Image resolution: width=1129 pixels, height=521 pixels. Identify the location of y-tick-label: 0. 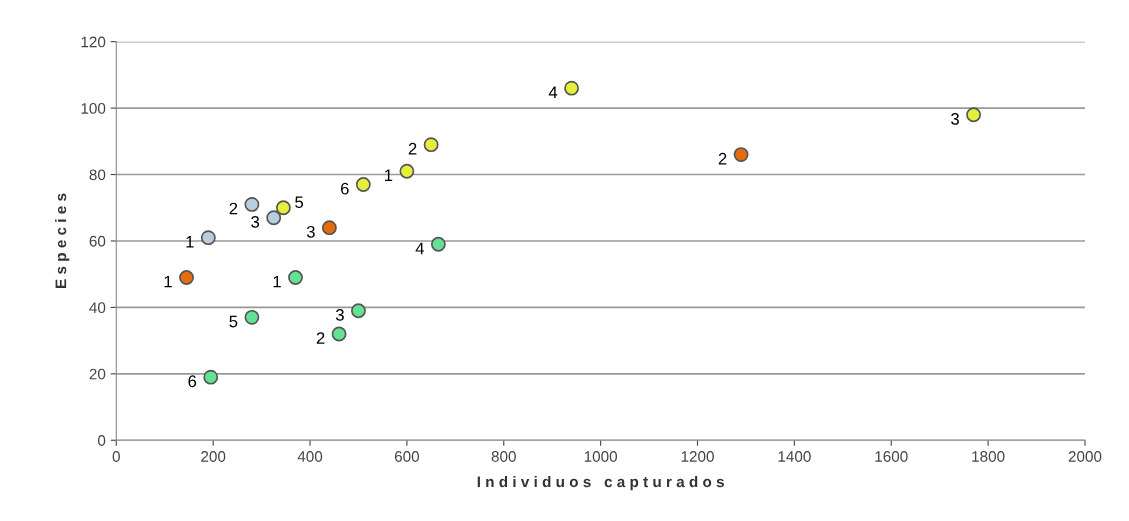
(101, 440).